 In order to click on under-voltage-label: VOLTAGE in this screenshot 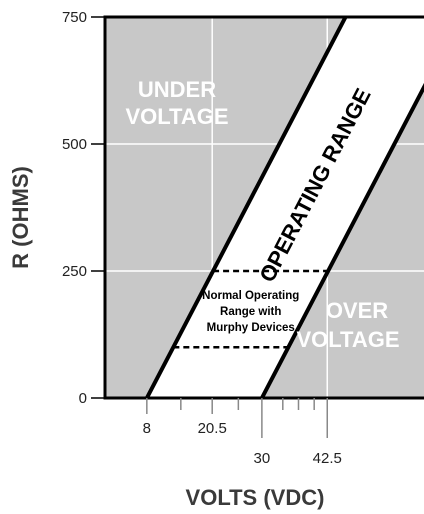, I will do `click(176, 116)`.